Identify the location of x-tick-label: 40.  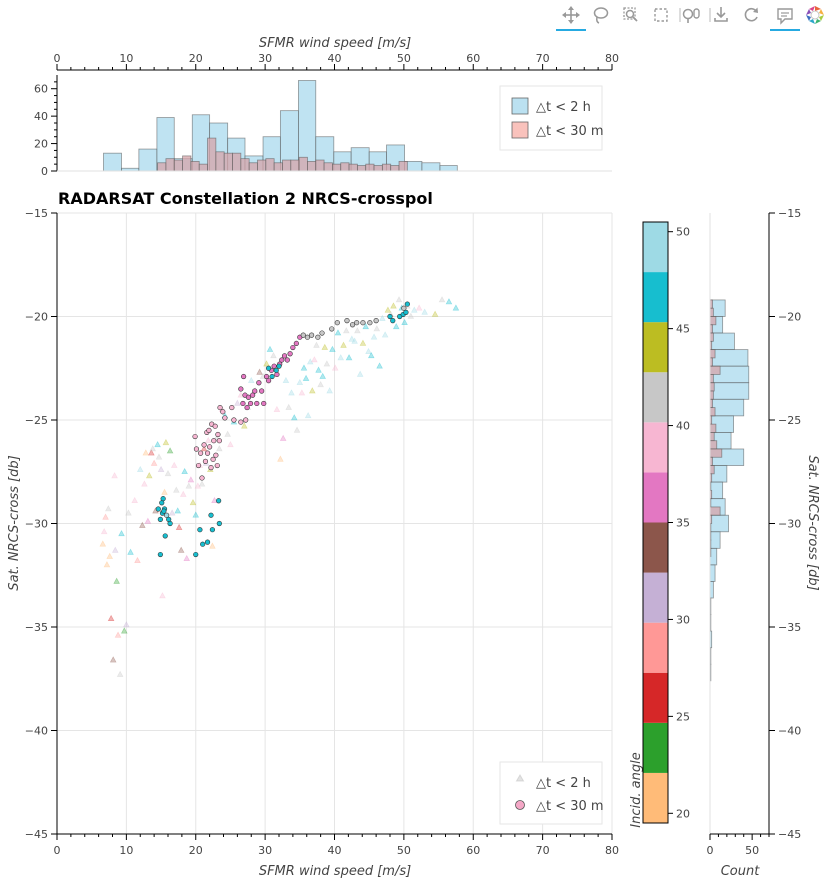
(335, 850).